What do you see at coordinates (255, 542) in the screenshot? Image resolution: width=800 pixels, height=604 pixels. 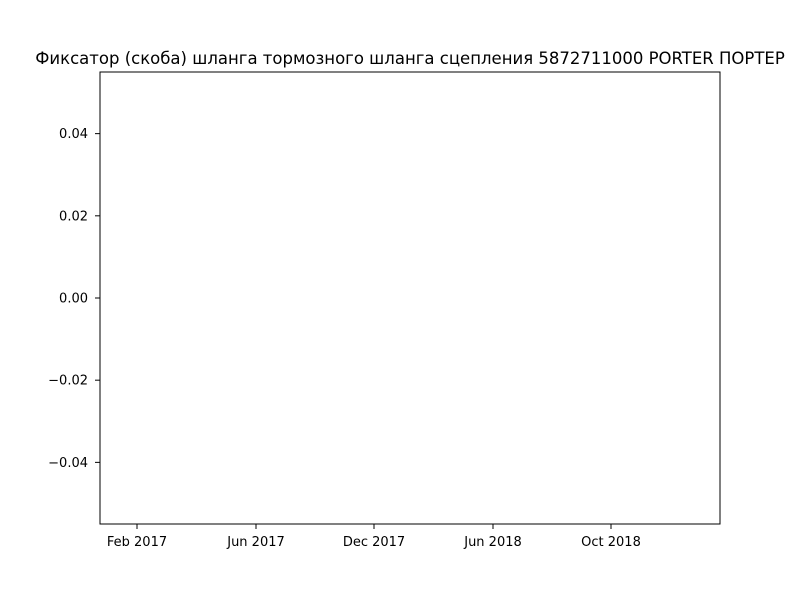 I see `x-tick-label: Jun 2017` at bounding box center [255, 542].